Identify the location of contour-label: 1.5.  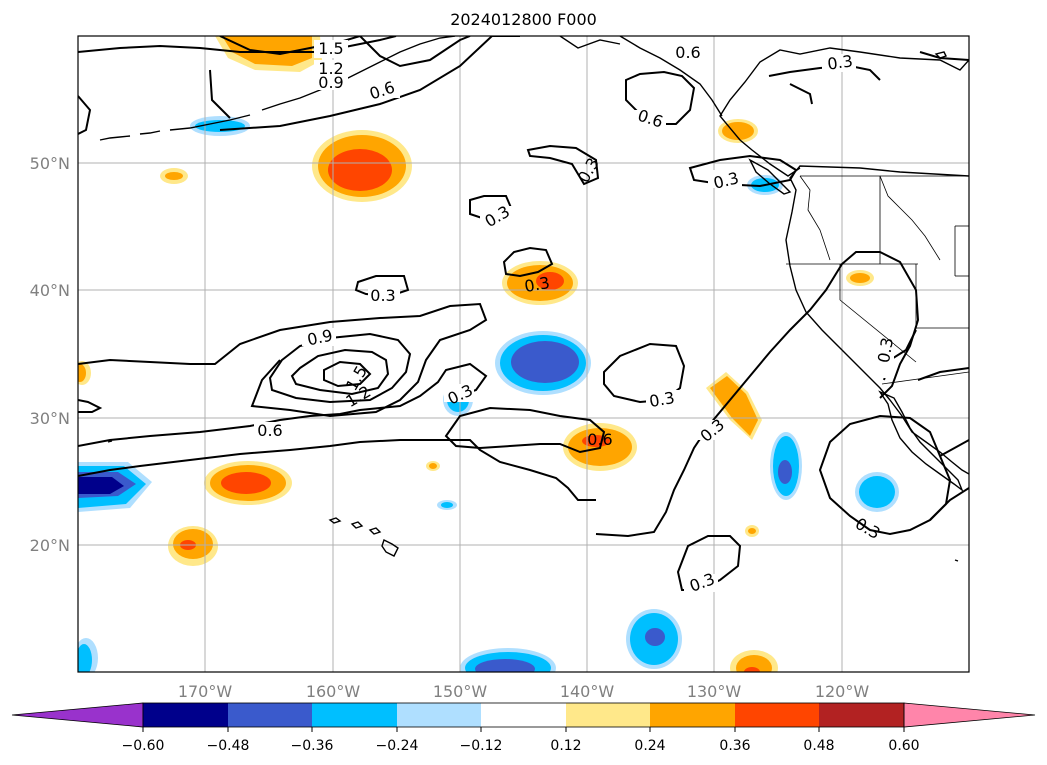
(330, 48).